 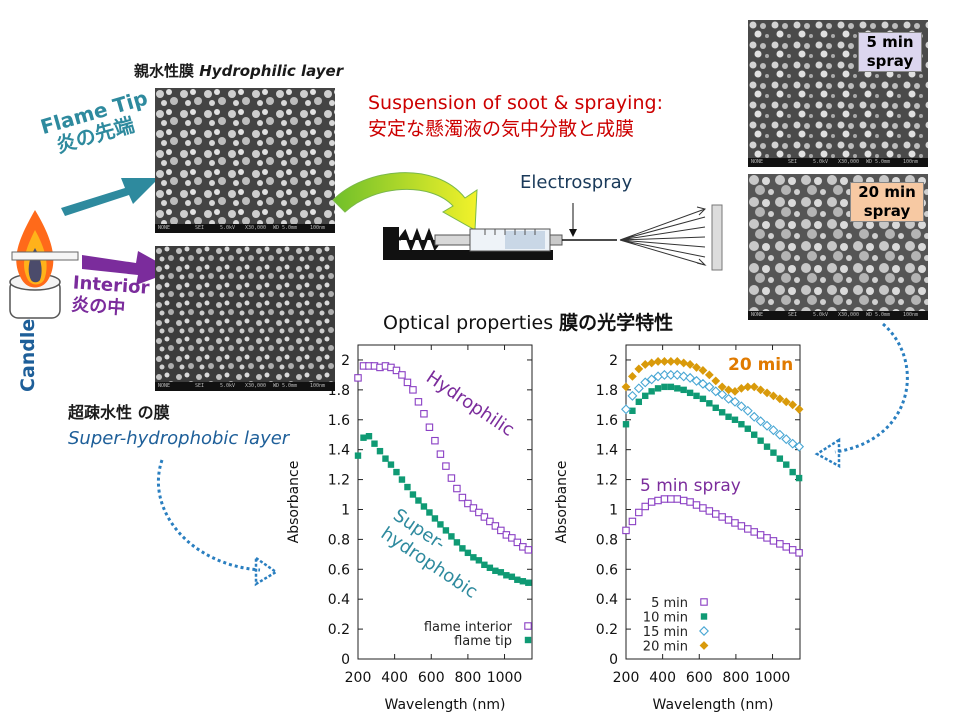 I want to click on suspension-jp: 安定な懸濁液の気中分散と成膜, so click(x=501, y=129).